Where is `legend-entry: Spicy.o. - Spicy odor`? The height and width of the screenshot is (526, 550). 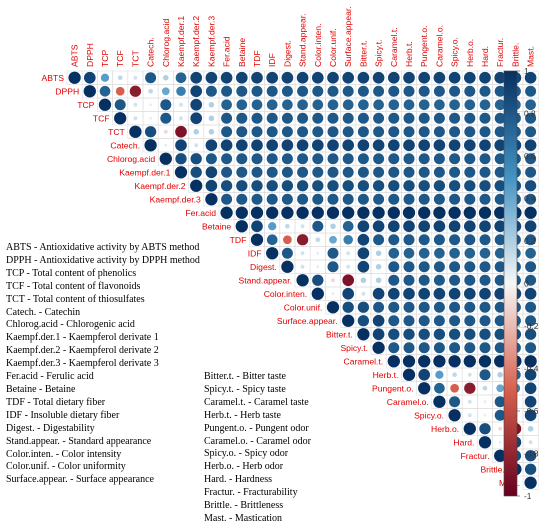 legend-entry: Spicy.o. - Spicy odor is located at coordinates (246, 454).